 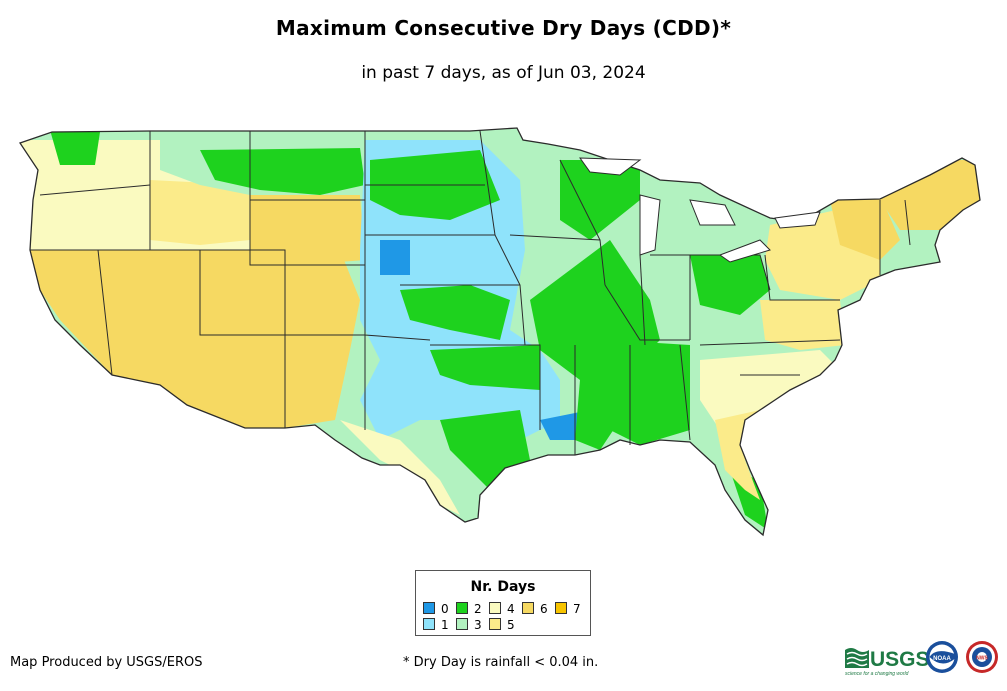 I want to click on legend-item-1: 1, so click(x=436, y=625).